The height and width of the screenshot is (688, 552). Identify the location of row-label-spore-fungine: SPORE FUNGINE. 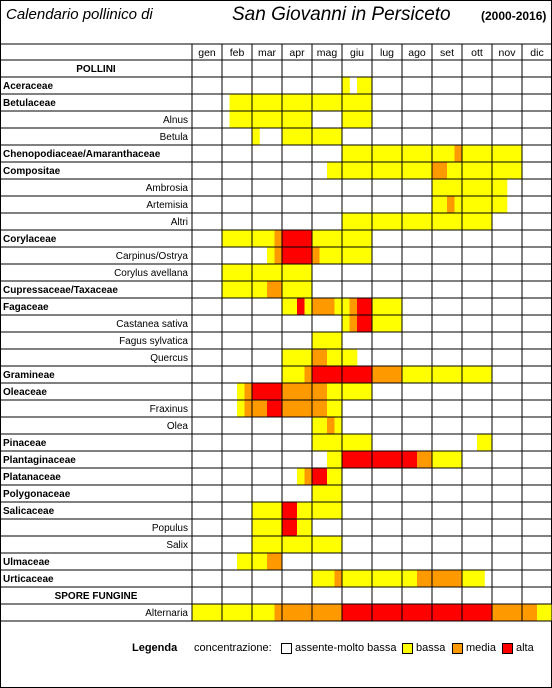
(96, 596).